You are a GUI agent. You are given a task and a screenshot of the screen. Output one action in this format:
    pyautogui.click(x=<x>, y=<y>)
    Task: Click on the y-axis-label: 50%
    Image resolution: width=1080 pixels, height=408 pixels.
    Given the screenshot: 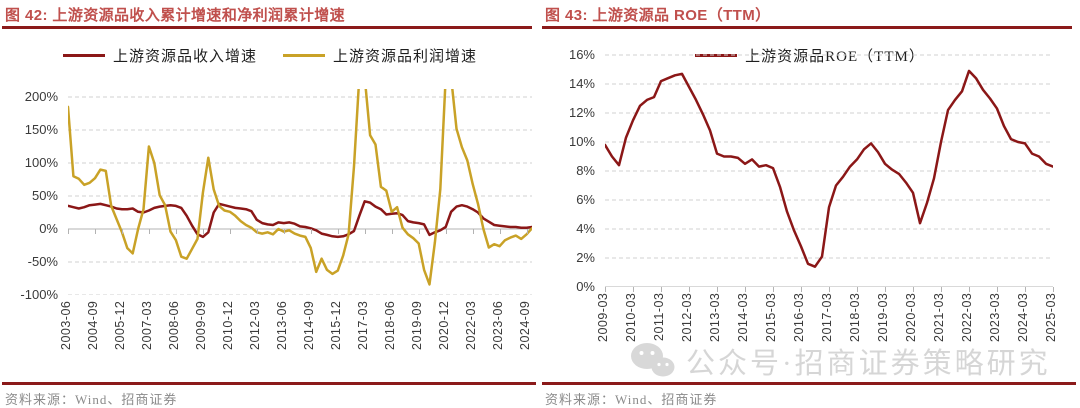 What is the action you would take?
    pyautogui.click(x=44, y=195)
    